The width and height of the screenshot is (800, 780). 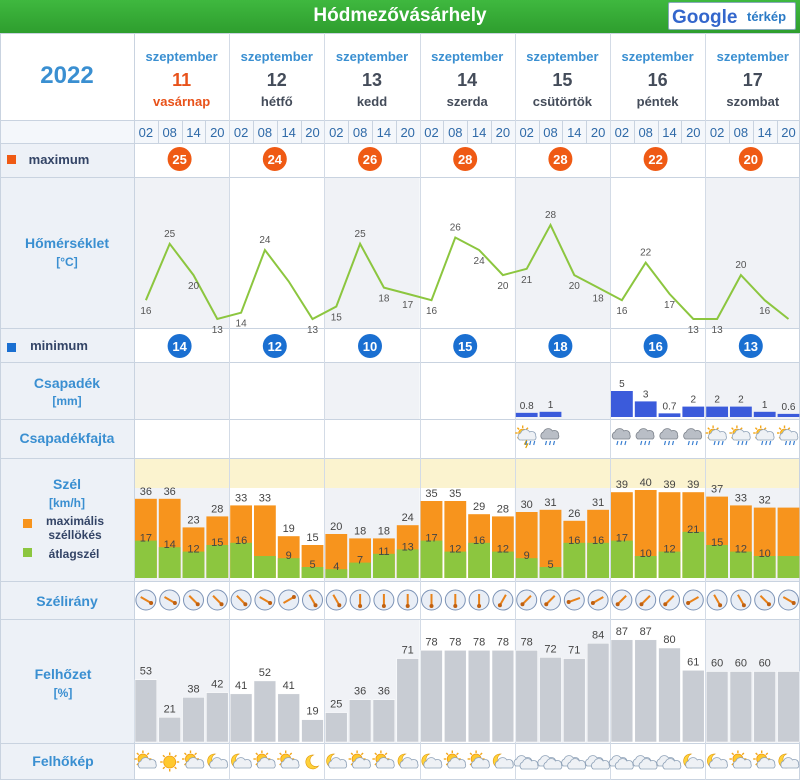 What do you see at coordinates (646, 394) in the screenshot?
I see `precip-bar-label: 3` at bounding box center [646, 394].